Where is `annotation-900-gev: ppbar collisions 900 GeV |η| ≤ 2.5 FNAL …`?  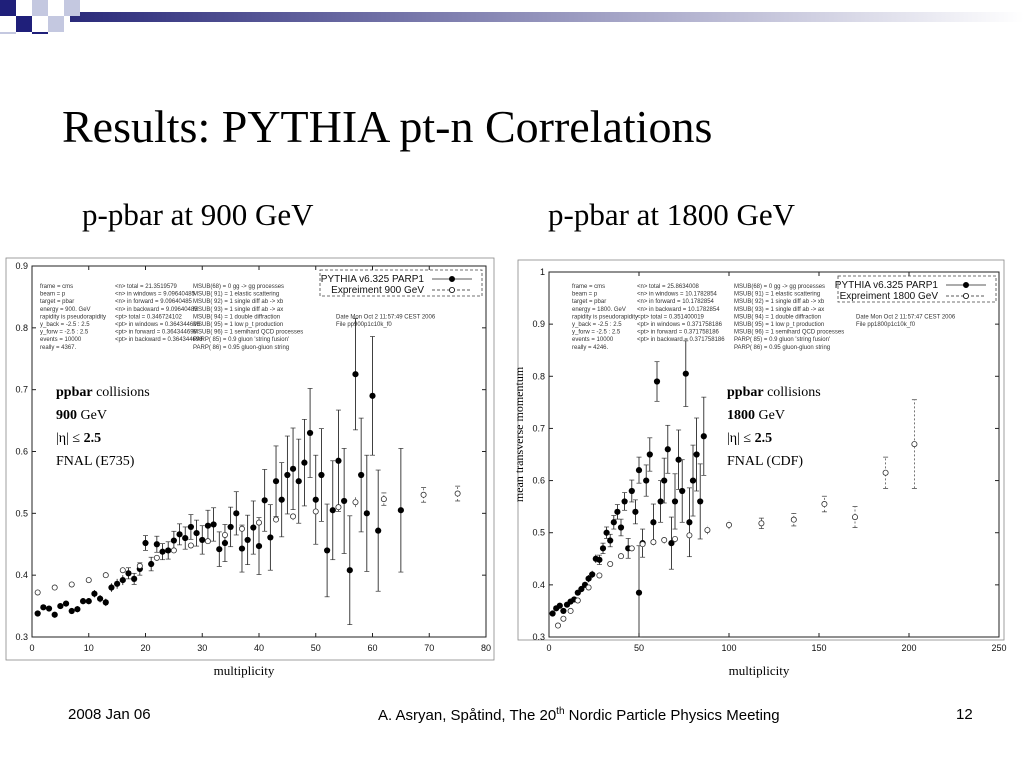
annotation-900-gev: ppbar collisions 900 GeV |η| ≤ 2.5 FNAL … is located at coordinates (103, 427).